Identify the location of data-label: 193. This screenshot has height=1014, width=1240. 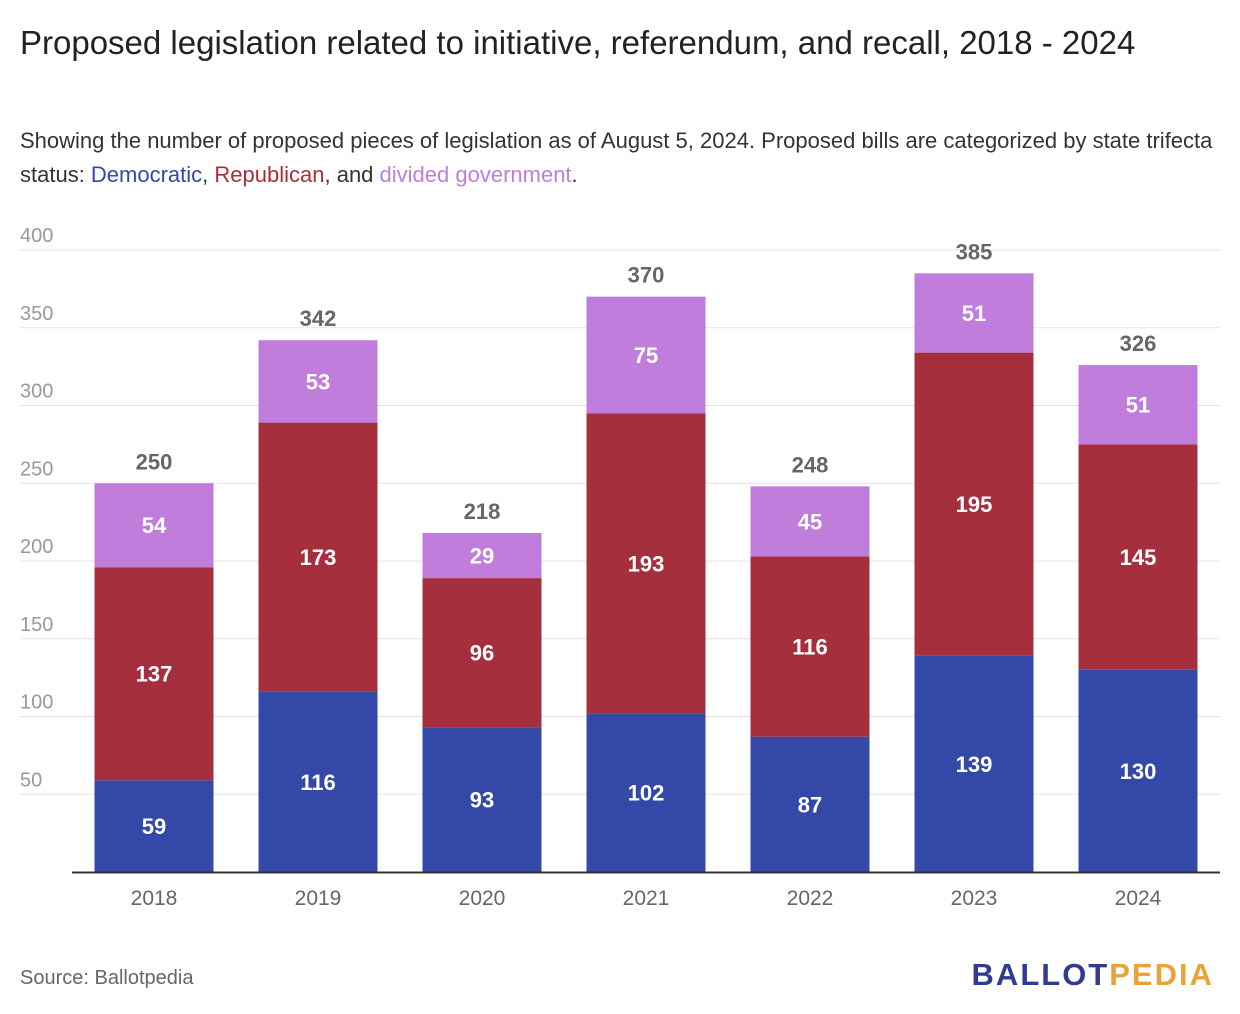
(646, 563).